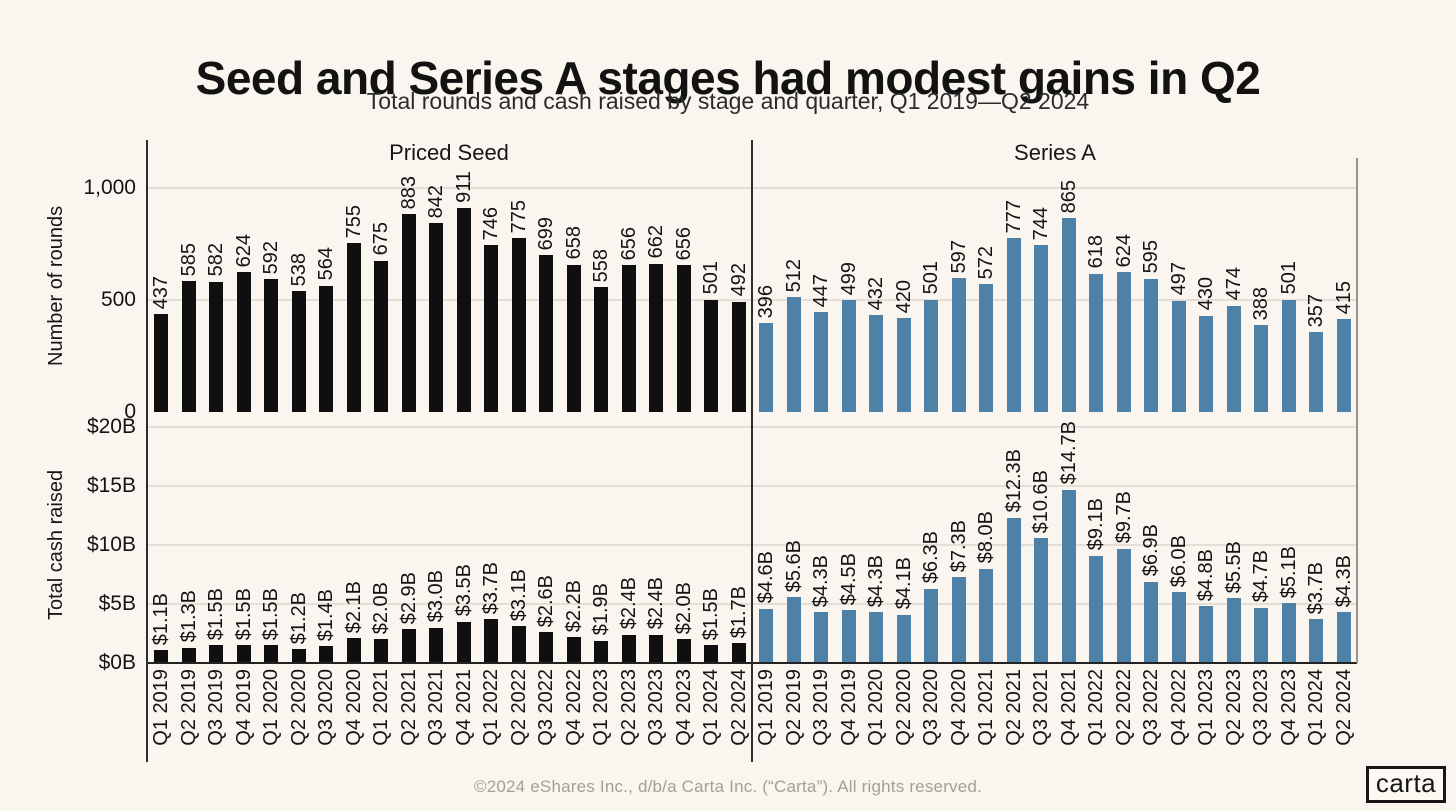  I want to click on bar-value-label: 911, so click(463, 187).